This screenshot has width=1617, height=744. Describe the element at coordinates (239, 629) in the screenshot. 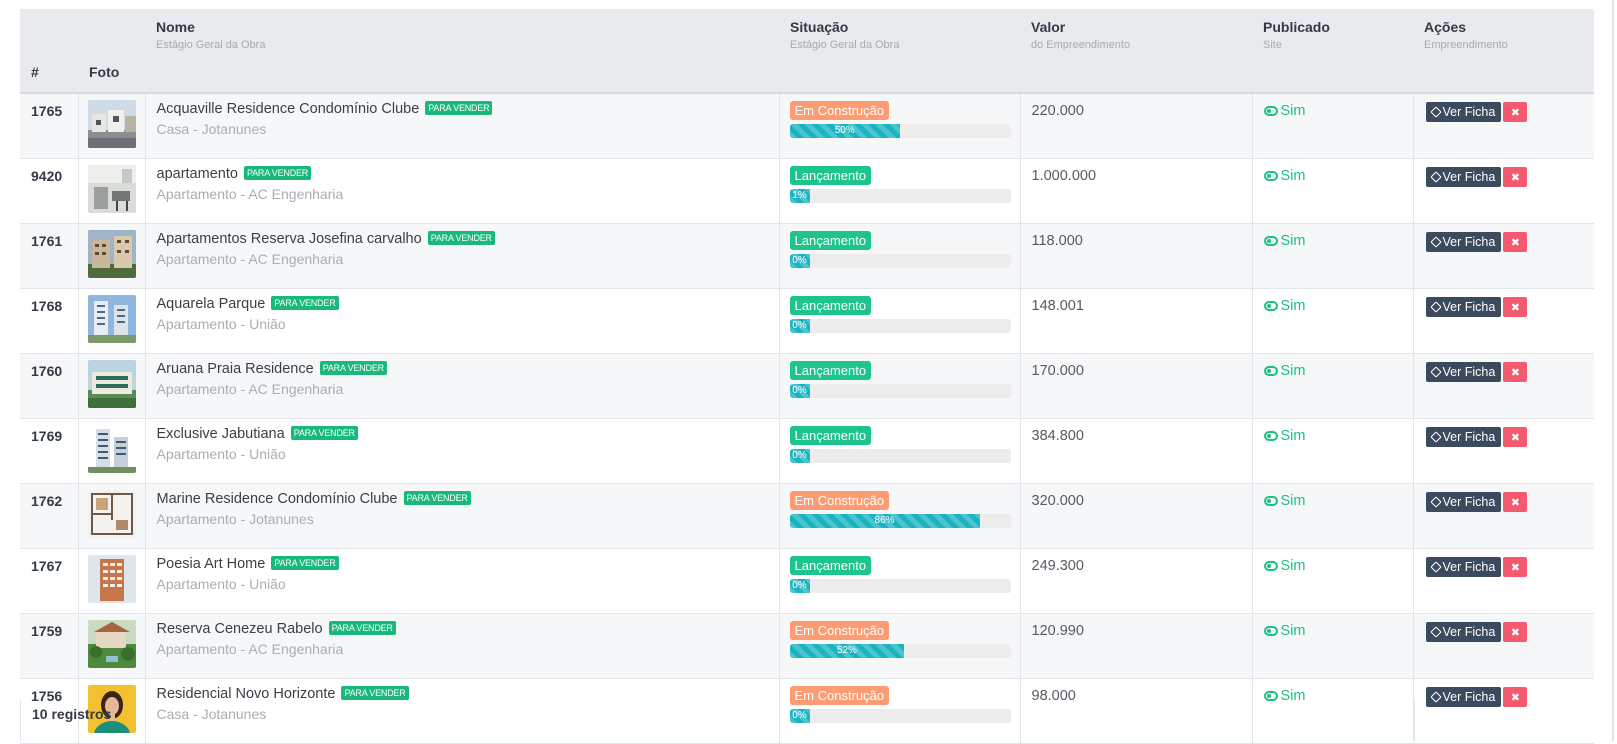

I see `property-name: Reserva Cenezeu Rabelo` at that location.